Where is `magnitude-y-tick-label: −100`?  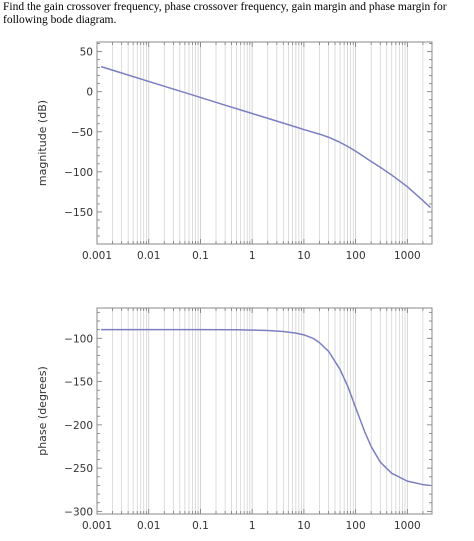
magnitude-y-tick-label: −100 is located at coordinates (78, 173).